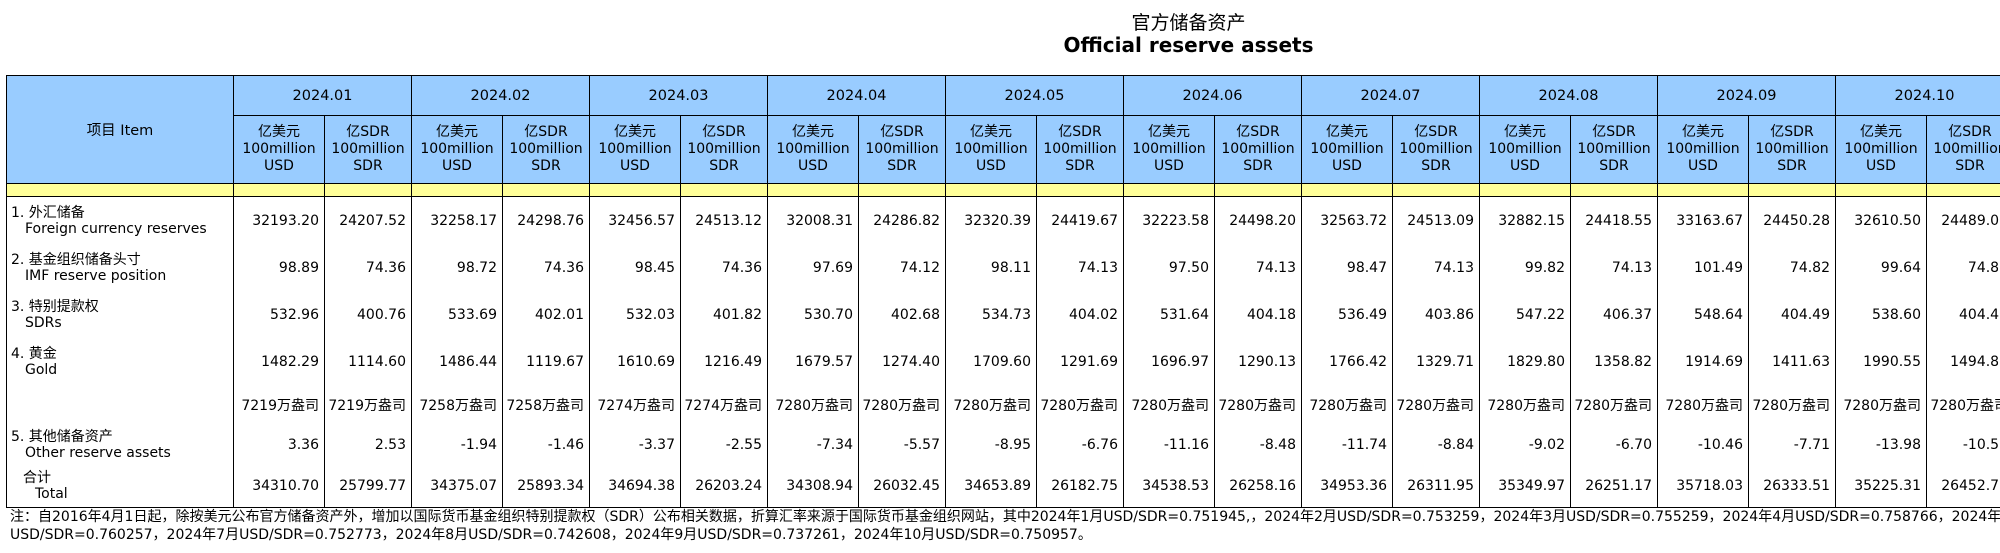  What do you see at coordinates (116, 228) in the screenshot?
I see `item-label-english: Foreign currency reserves` at bounding box center [116, 228].